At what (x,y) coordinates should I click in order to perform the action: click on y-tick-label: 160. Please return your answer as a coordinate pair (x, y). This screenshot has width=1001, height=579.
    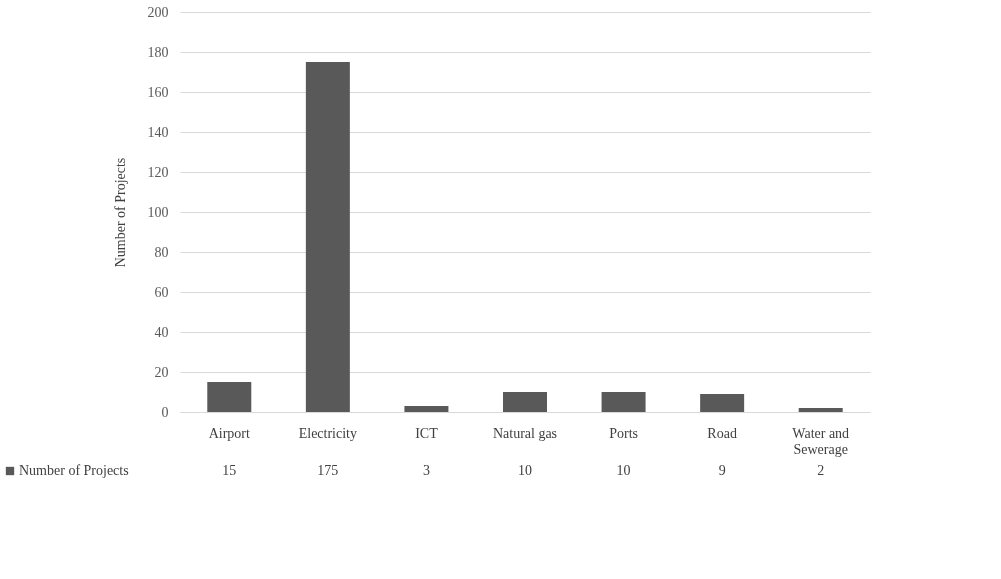
    Looking at the image, I should click on (158, 92).